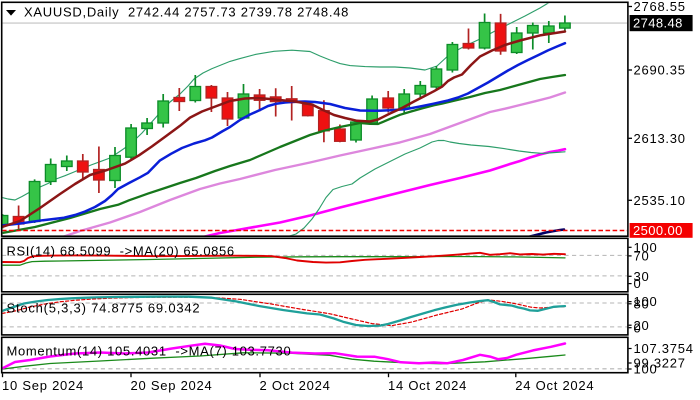  I want to click on svg-text: 80, so click(642, 303).